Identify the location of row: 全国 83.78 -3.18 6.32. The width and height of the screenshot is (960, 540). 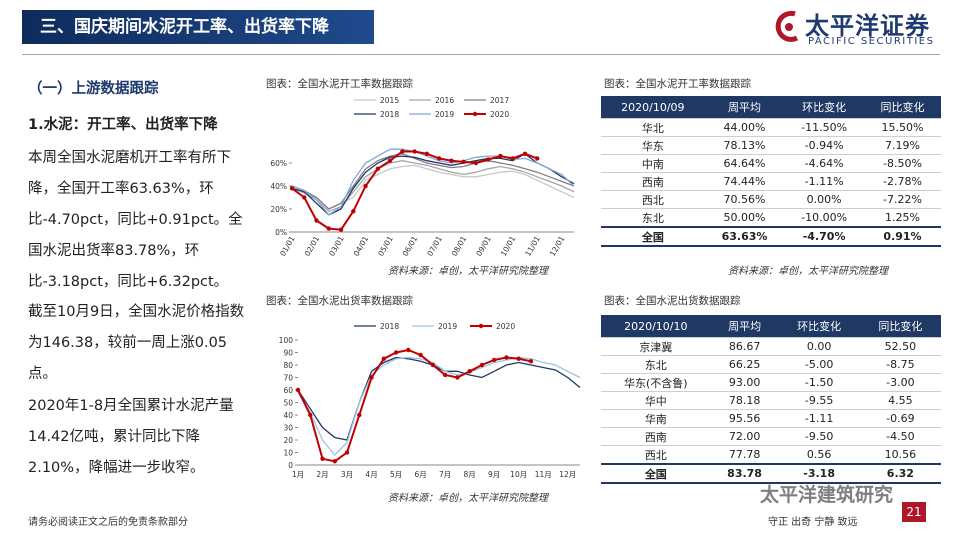
(771, 473).